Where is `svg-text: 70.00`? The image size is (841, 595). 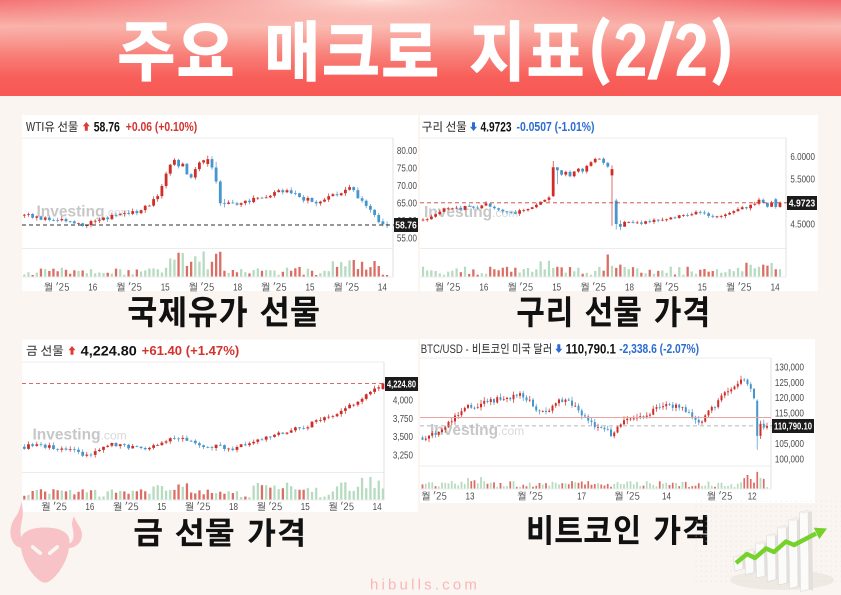 svg-text: 70.00 is located at coordinates (407, 186).